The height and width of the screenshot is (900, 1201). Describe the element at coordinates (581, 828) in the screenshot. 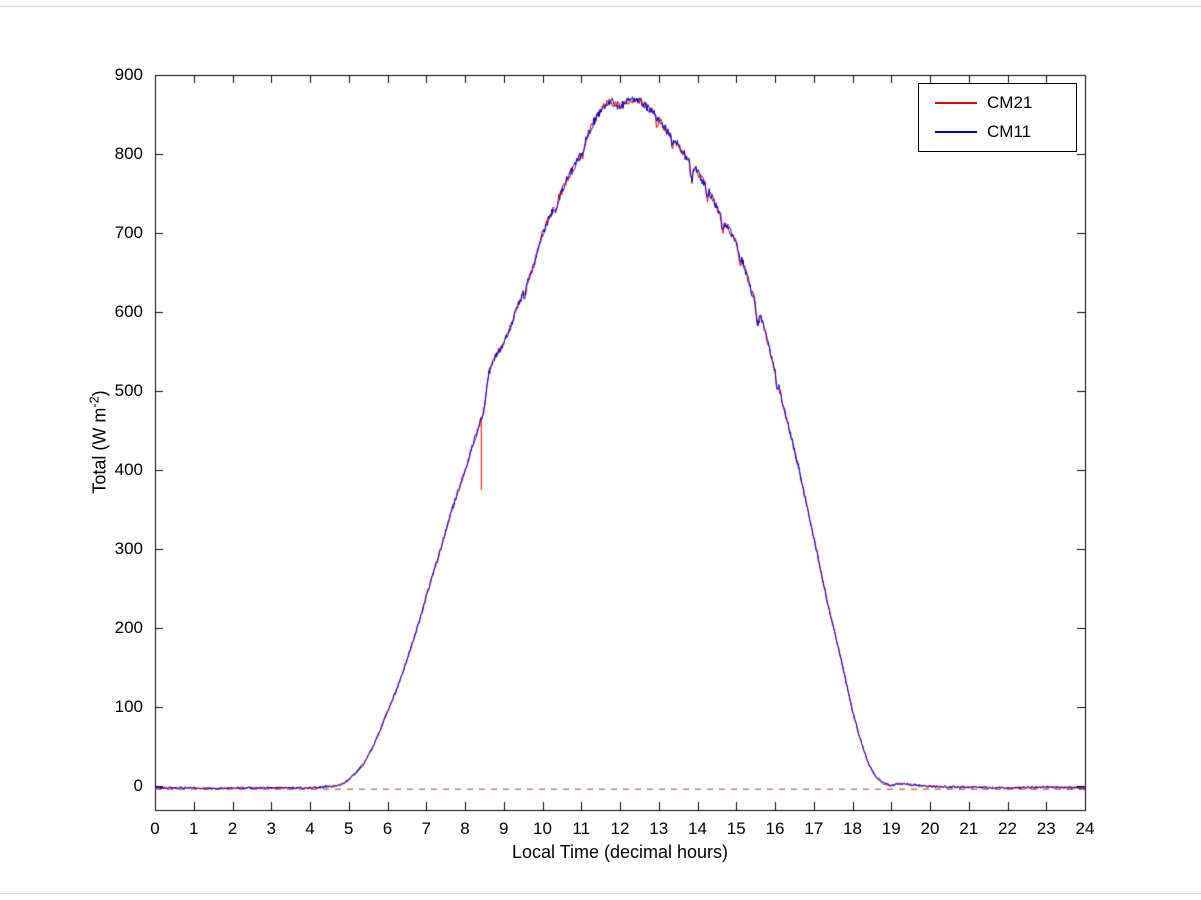

I see `x-tick-label: 11` at that location.